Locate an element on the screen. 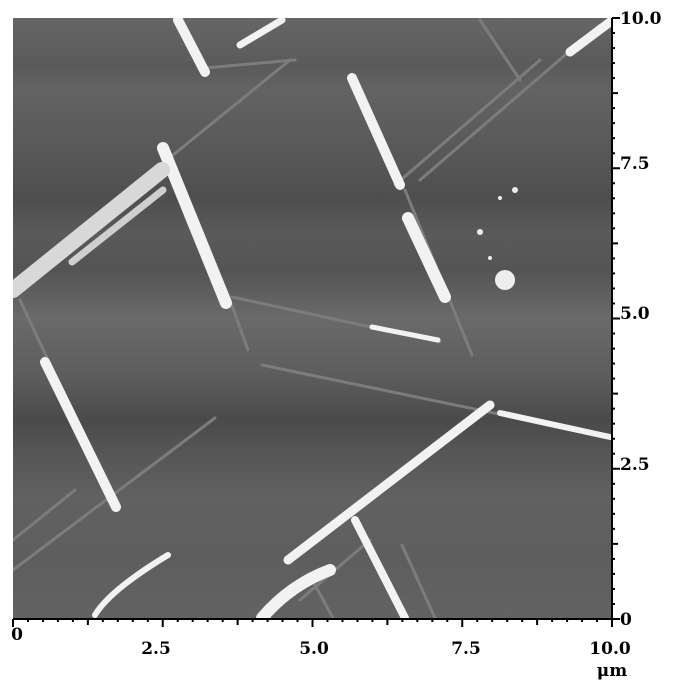 This screenshot has height=687, width=679. x-axis: 0 2.5 5.0 7.5 10.0 μm is located at coordinates (321, 650).